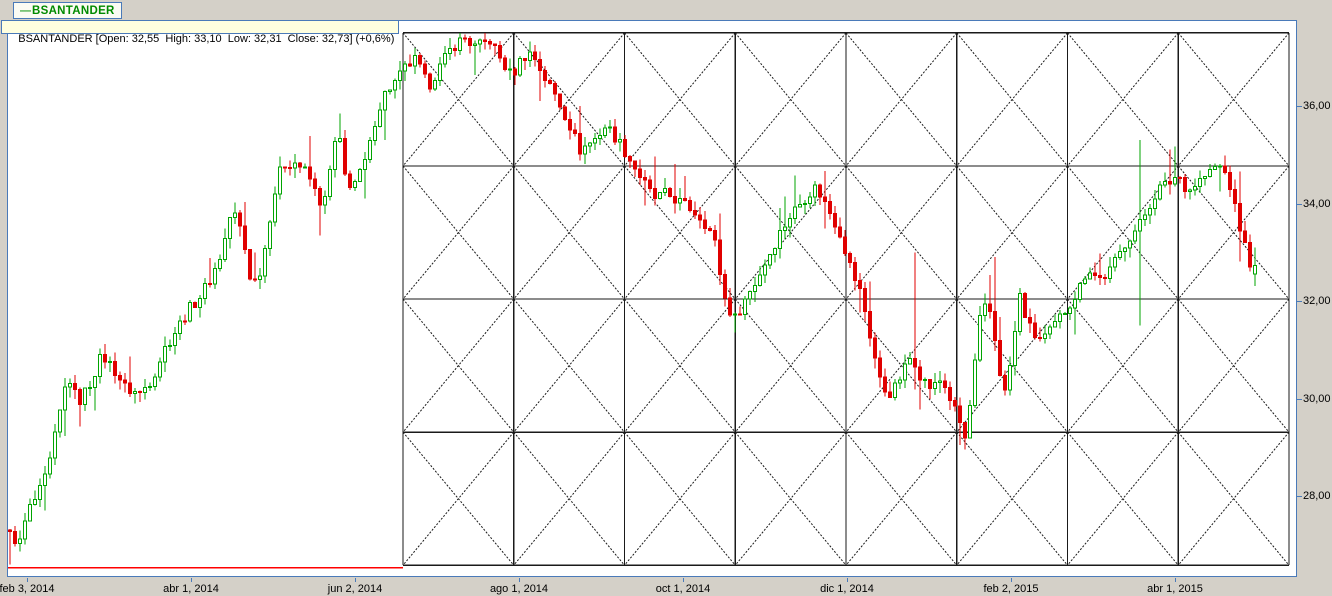  What do you see at coordinates (1317, 398) in the screenshot?
I see `price-tick-label: 30,00` at bounding box center [1317, 398].